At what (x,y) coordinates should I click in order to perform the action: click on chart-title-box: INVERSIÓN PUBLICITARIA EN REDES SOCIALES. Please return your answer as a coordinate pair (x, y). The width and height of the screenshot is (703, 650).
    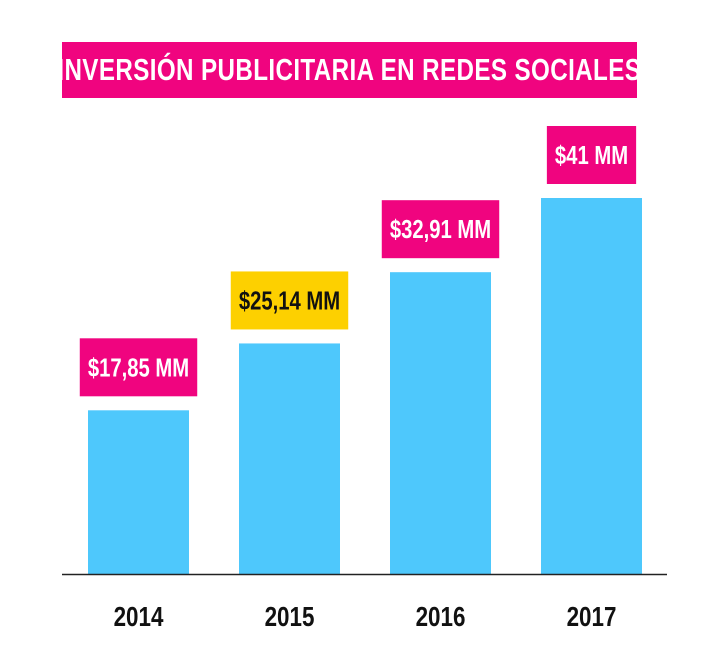
    Looking at the image, I should click on (349, 70).